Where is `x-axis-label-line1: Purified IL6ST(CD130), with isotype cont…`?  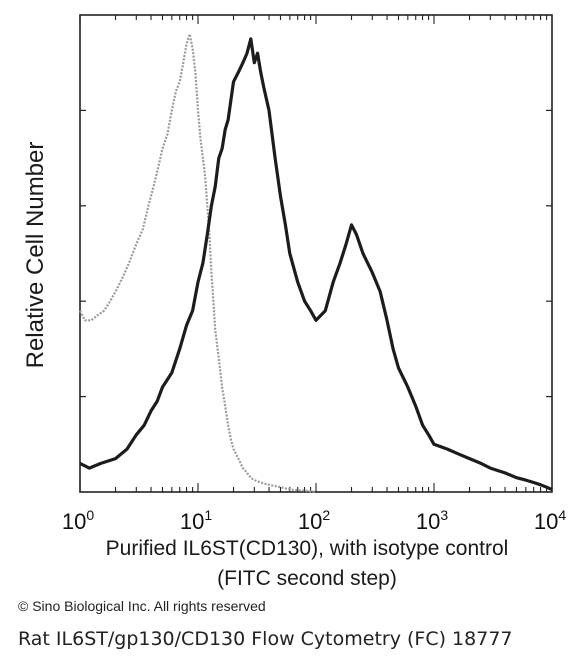
x-axis-label-line1: Purified IL6ST(CD130), with isotype cont… is located at coordinates (307, 548).